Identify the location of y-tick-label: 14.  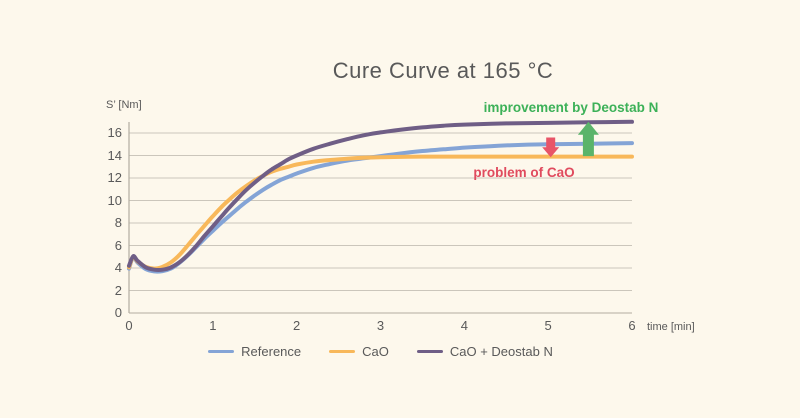
(114, 155).